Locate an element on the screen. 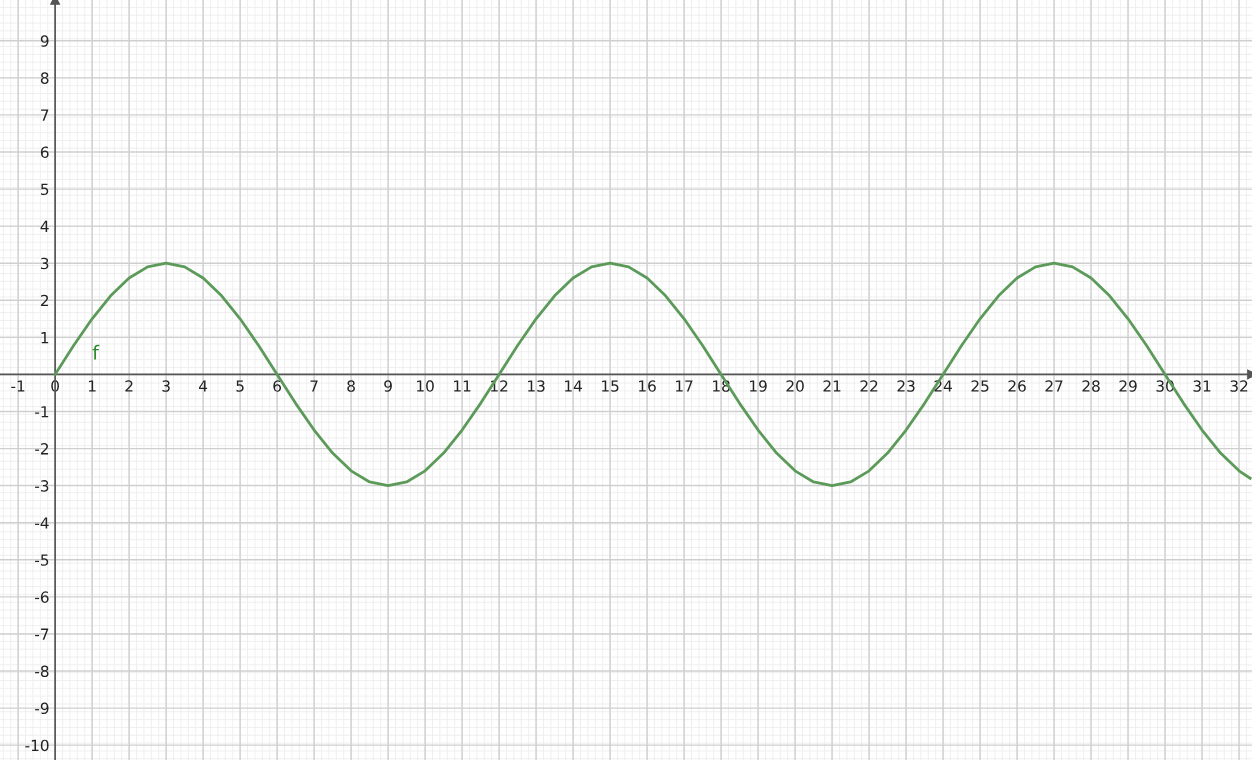 The width and height of the screenshot is (1252, 760). y-tick-label: 1 is located at coordinates (45, 338).